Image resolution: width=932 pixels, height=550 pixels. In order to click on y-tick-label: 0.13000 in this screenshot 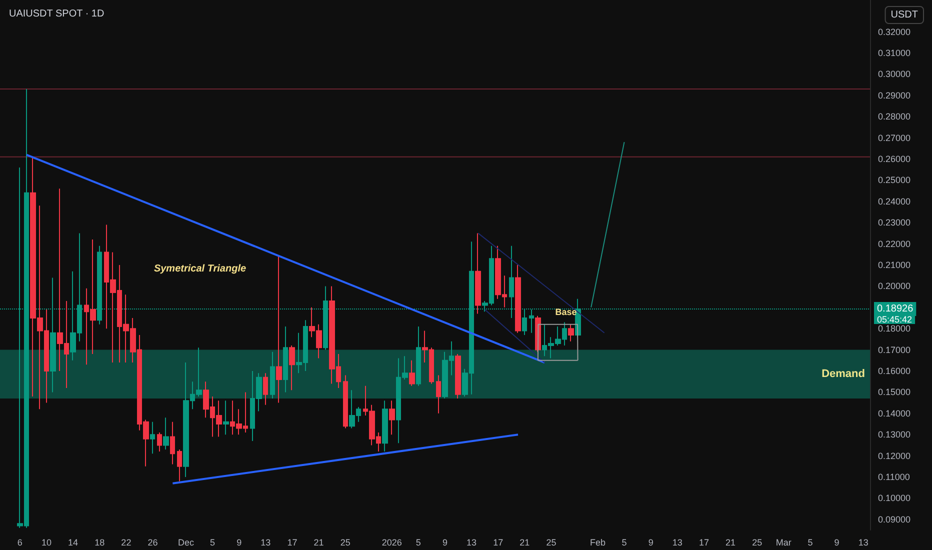, I will do `click(894, 435)`.